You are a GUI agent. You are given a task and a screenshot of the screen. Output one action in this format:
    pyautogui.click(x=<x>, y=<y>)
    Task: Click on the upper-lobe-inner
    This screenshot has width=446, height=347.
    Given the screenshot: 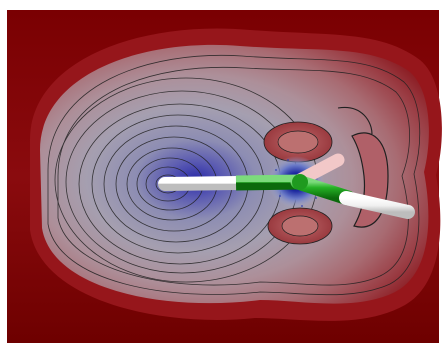 What is the action you would take?
    pyautogui.click(x=298, y=142)
    